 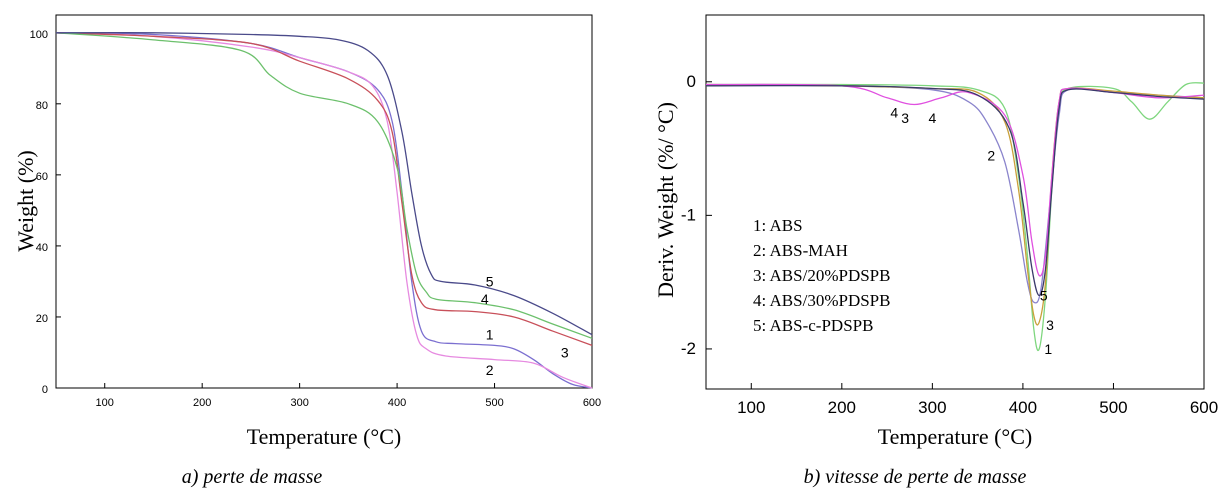 I want to click on panel-b-y-axis-title: Deriv. Weight (%/ °C), so click(x=665, y=200).